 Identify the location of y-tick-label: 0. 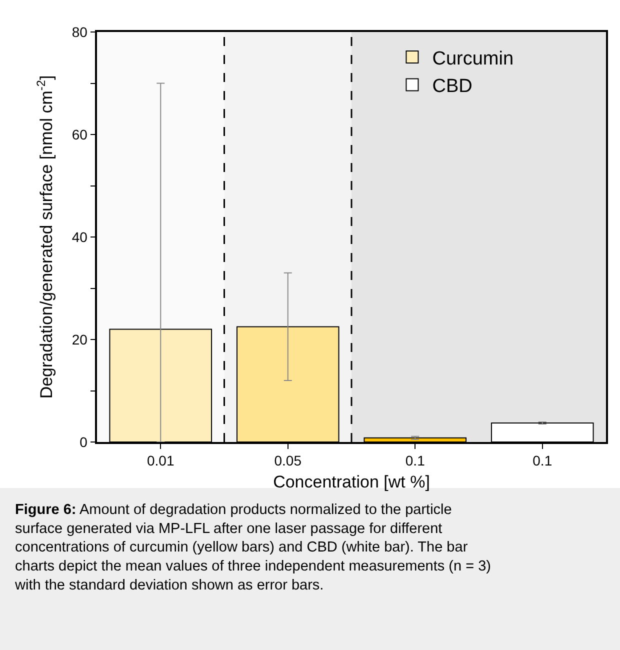
(84, 442).